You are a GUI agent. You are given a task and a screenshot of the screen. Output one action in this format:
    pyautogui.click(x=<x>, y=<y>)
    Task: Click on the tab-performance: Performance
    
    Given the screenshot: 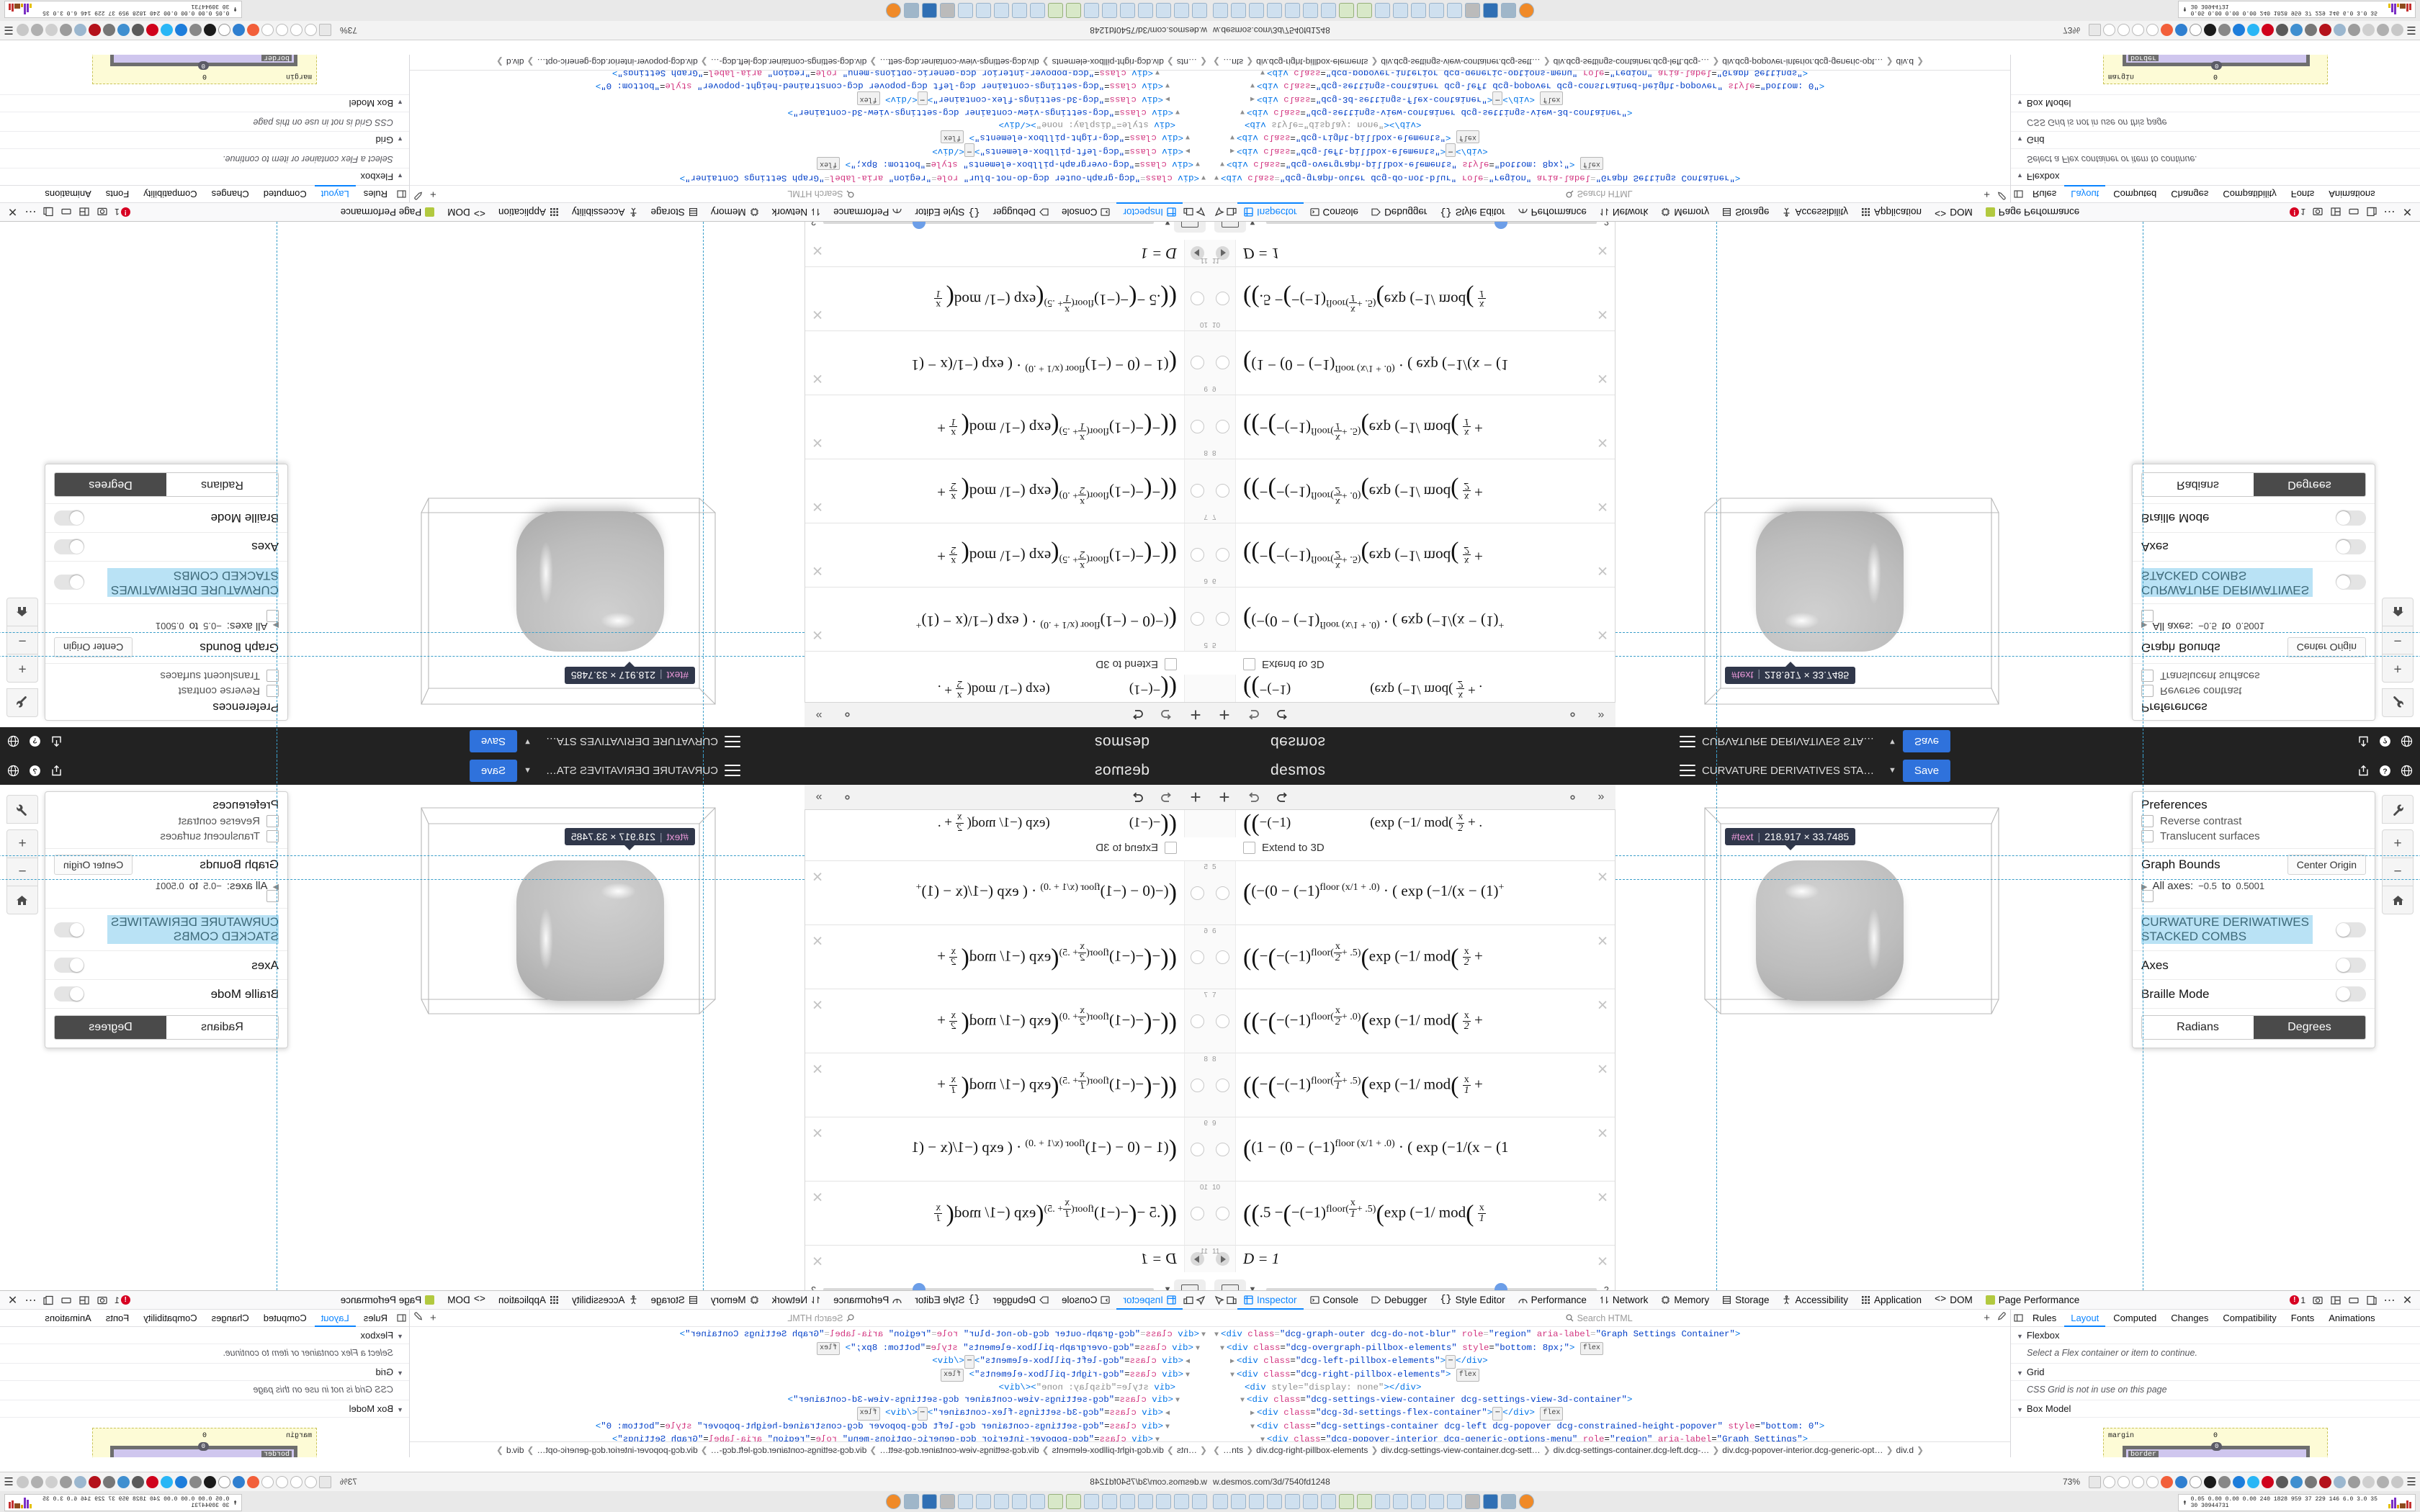 What is the action you would take?
    pyautogui.click(x=867, y=1300)
    